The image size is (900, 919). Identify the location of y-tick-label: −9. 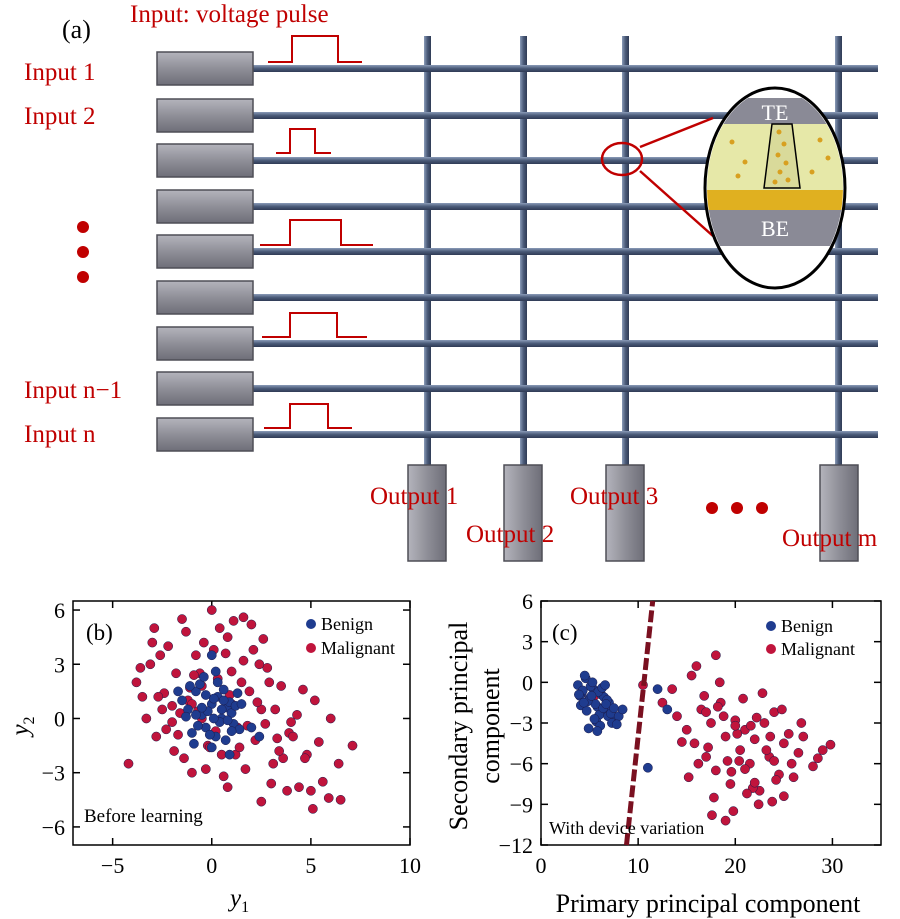
(521, 804).